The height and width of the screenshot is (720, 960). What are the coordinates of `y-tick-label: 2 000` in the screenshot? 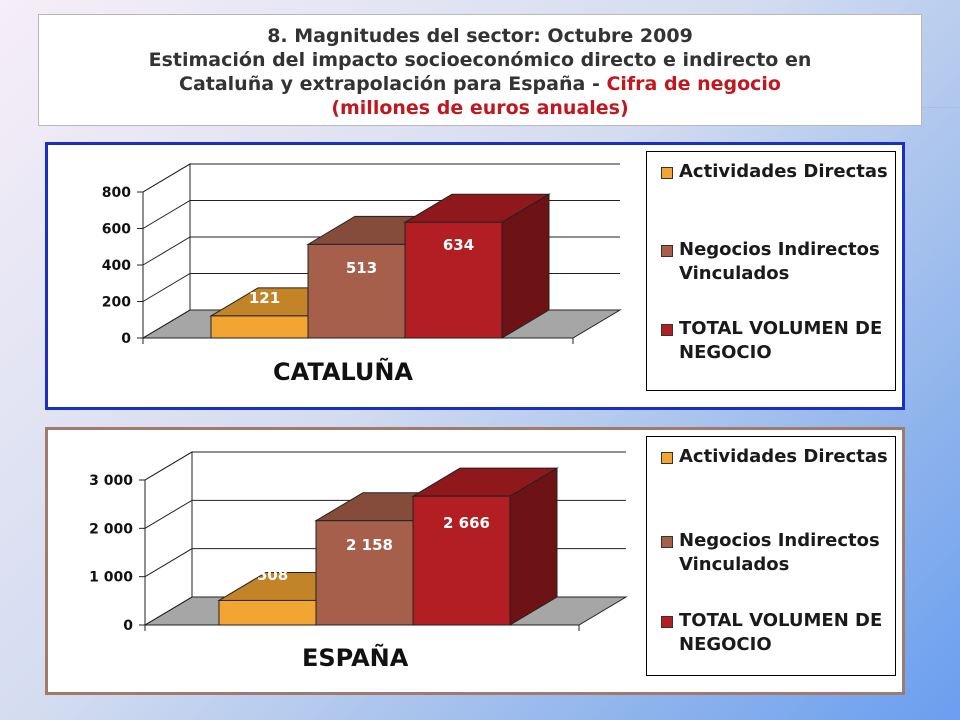 It's located at (111, 529).